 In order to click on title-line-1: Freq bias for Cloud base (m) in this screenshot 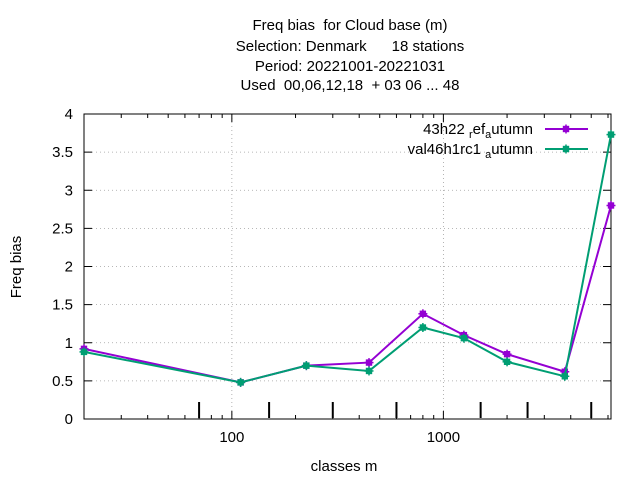, I will do `click(350, 25)`.